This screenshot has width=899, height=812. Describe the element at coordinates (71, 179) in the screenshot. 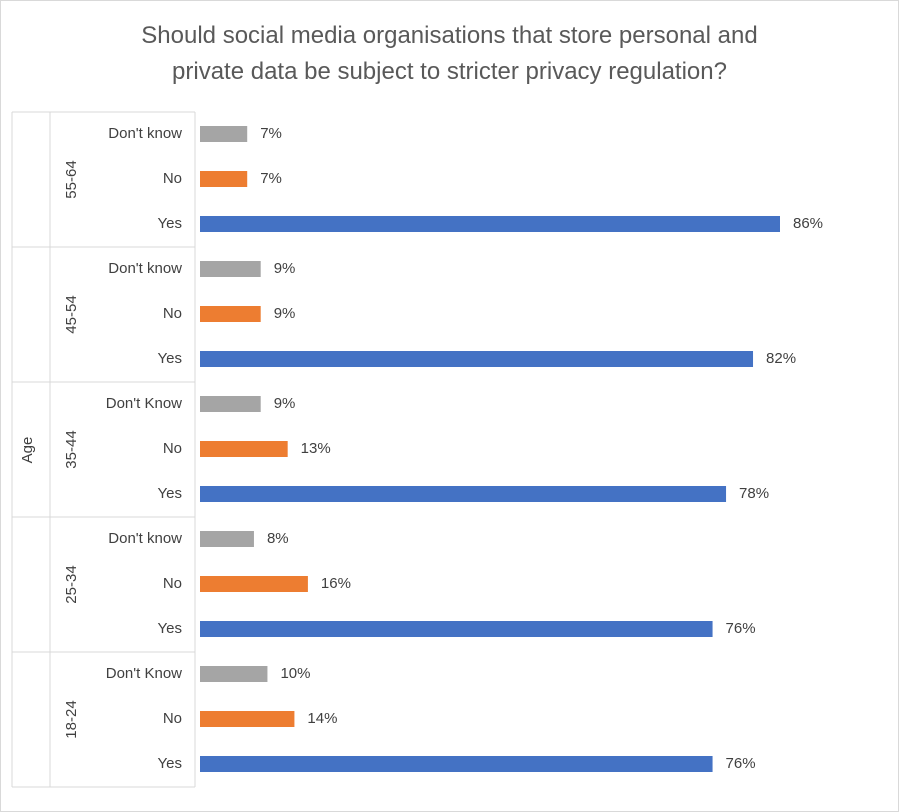

I see `group-label: 55-64` at that location.